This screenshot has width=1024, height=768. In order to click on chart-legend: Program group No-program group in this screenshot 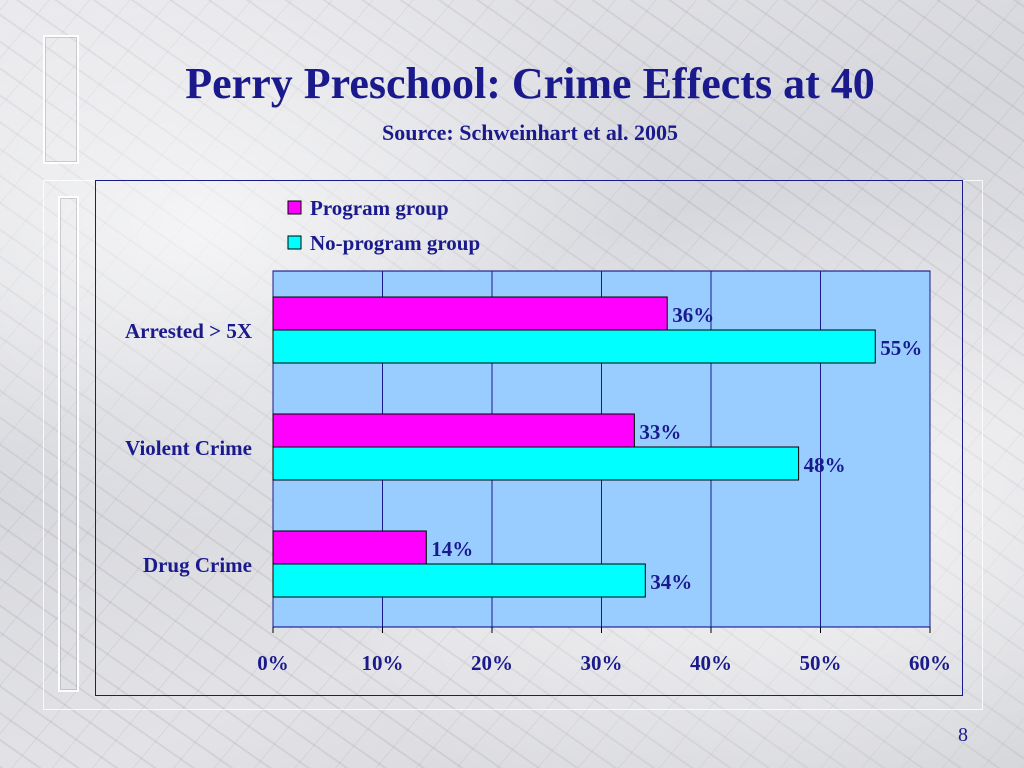, I will do `click(383, 225)`.